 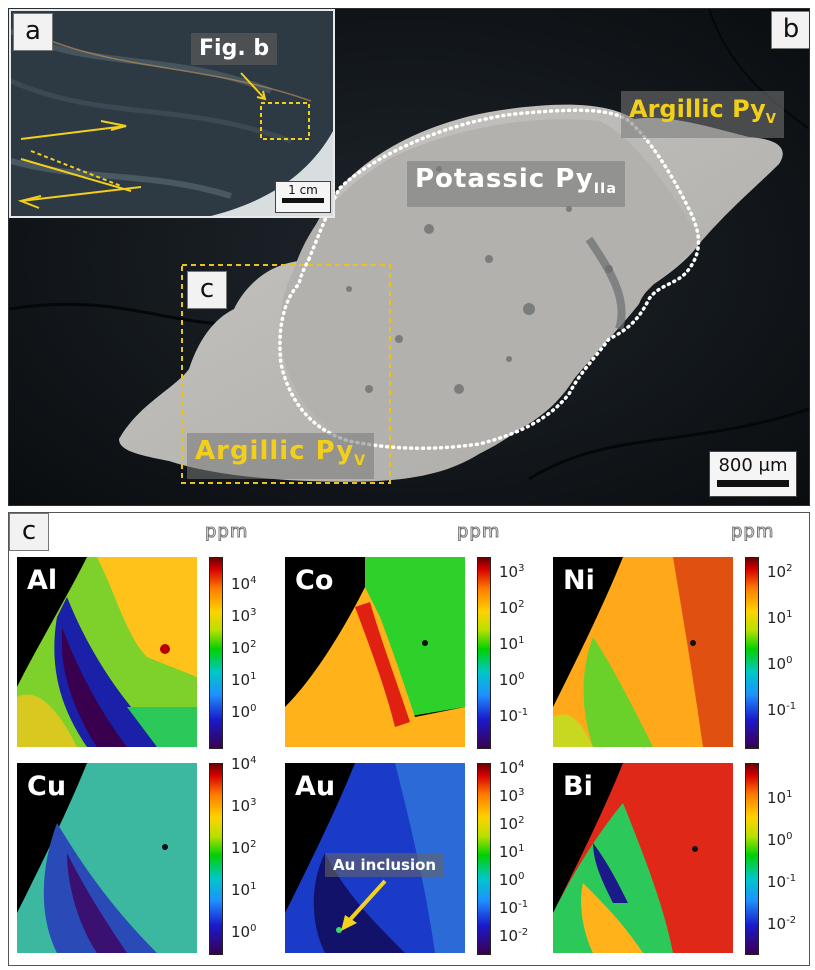 What do you see at coordinates (514, 716) in the screenshot?
I see `tick-co-4: 10-1` at bounding box center [514, 716].